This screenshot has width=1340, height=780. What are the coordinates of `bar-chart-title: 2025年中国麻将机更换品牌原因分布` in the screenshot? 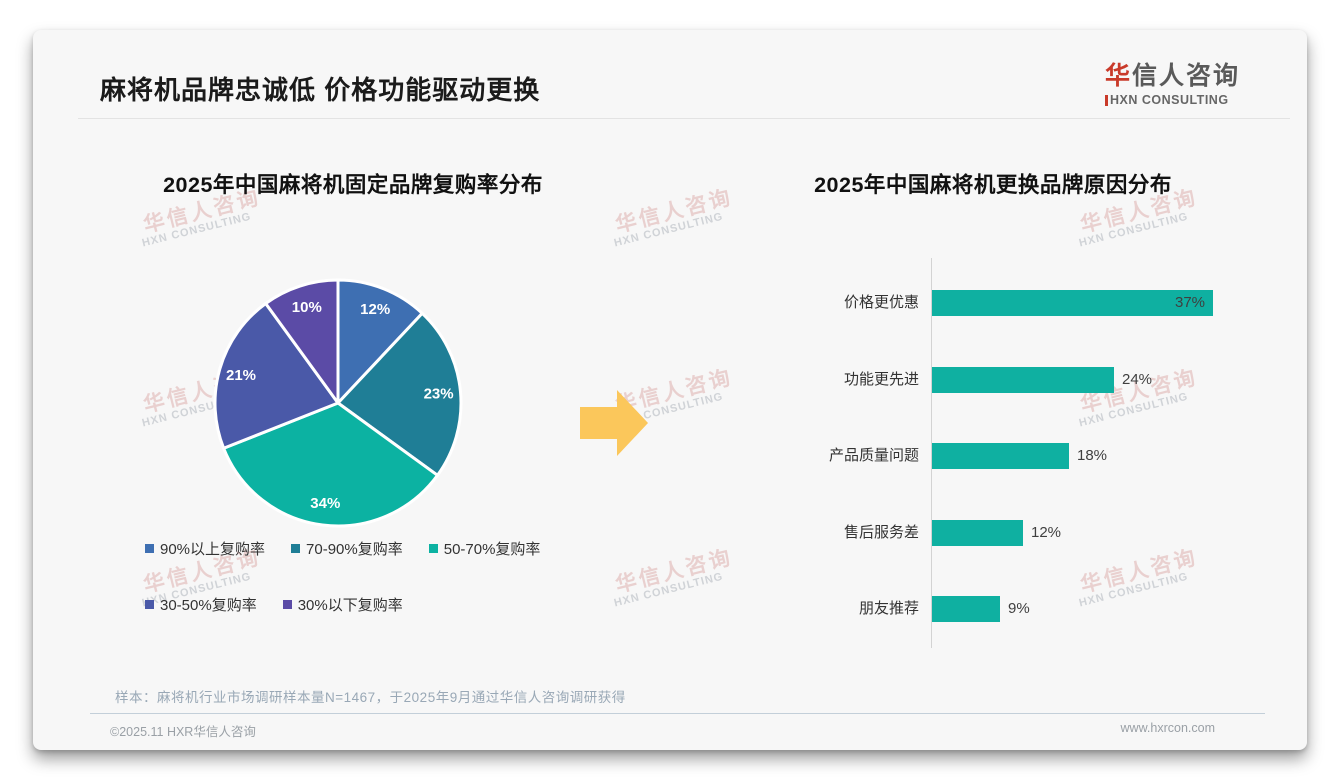 It's located at (993, 185).